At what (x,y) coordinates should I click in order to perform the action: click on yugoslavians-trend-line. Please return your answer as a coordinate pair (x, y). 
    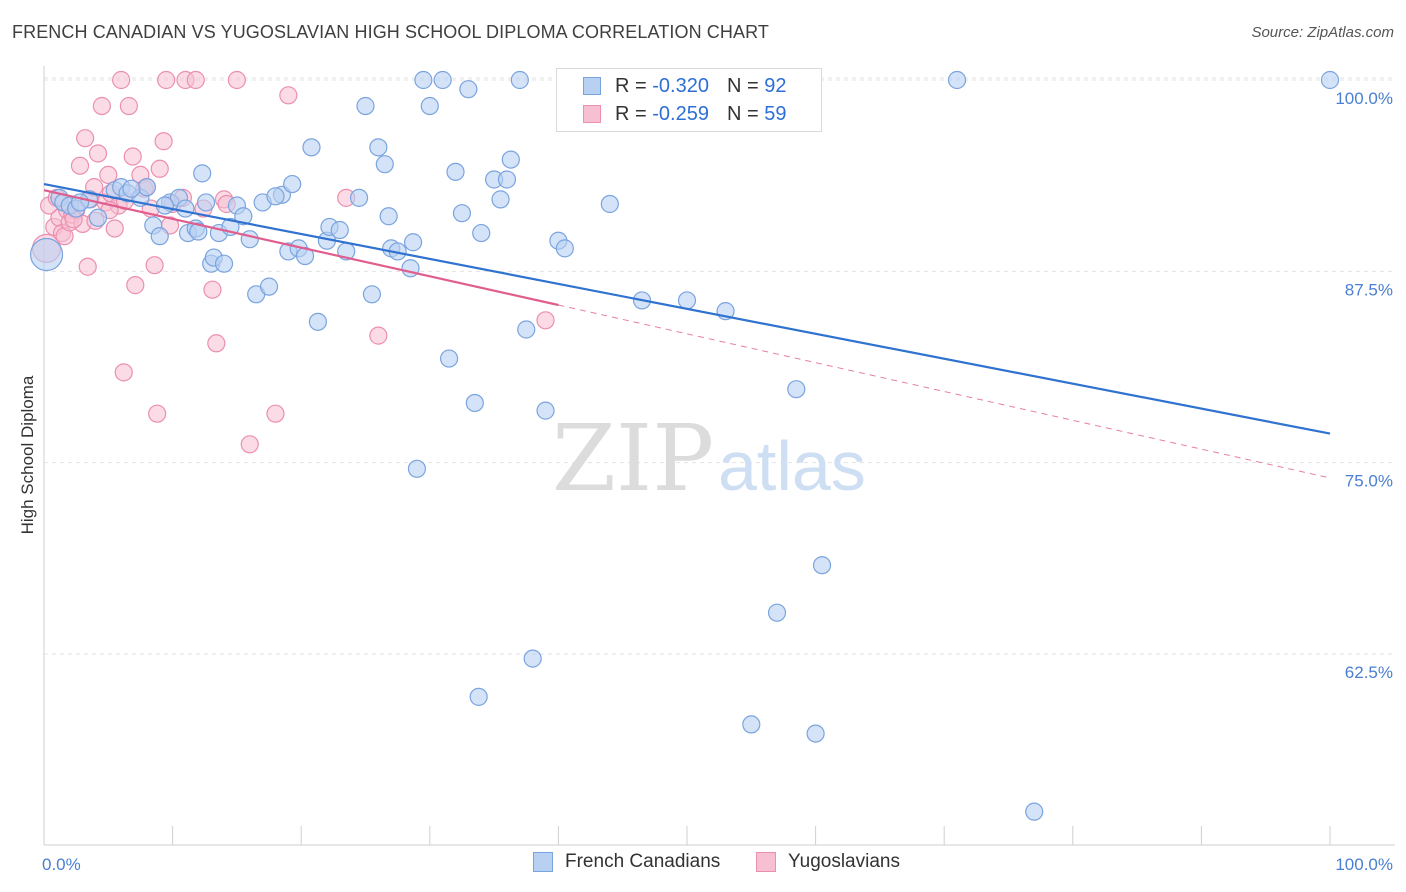
    Looking at the image, I should click on (301, 248).